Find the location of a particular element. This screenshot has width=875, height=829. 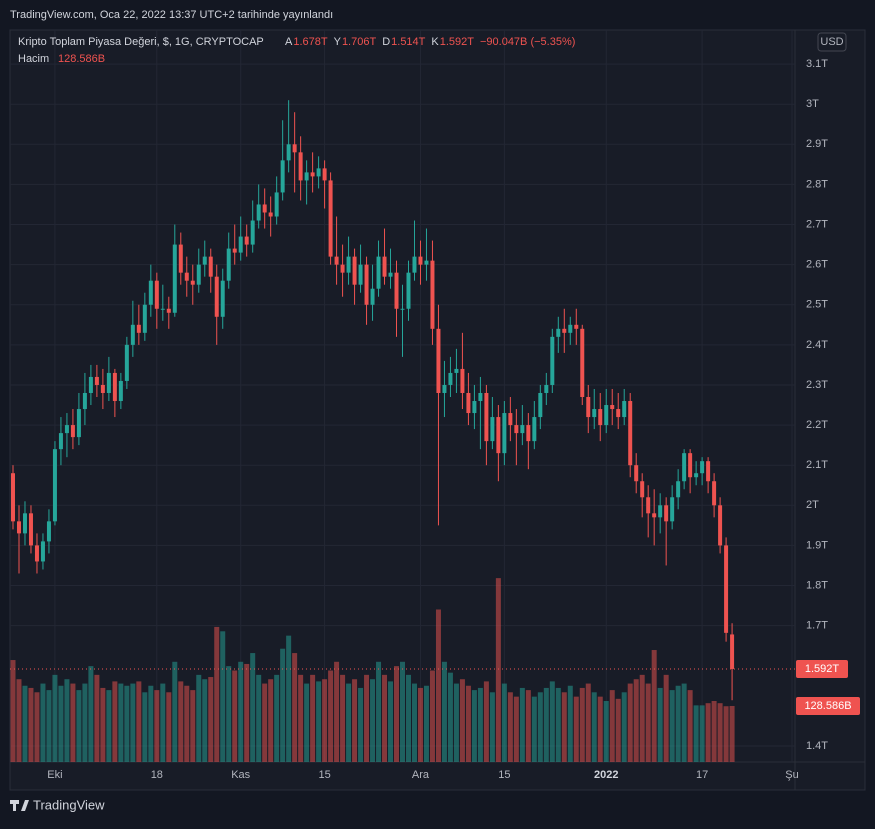

last-volume-label: 128.586B is located at coordinates (827, 706).